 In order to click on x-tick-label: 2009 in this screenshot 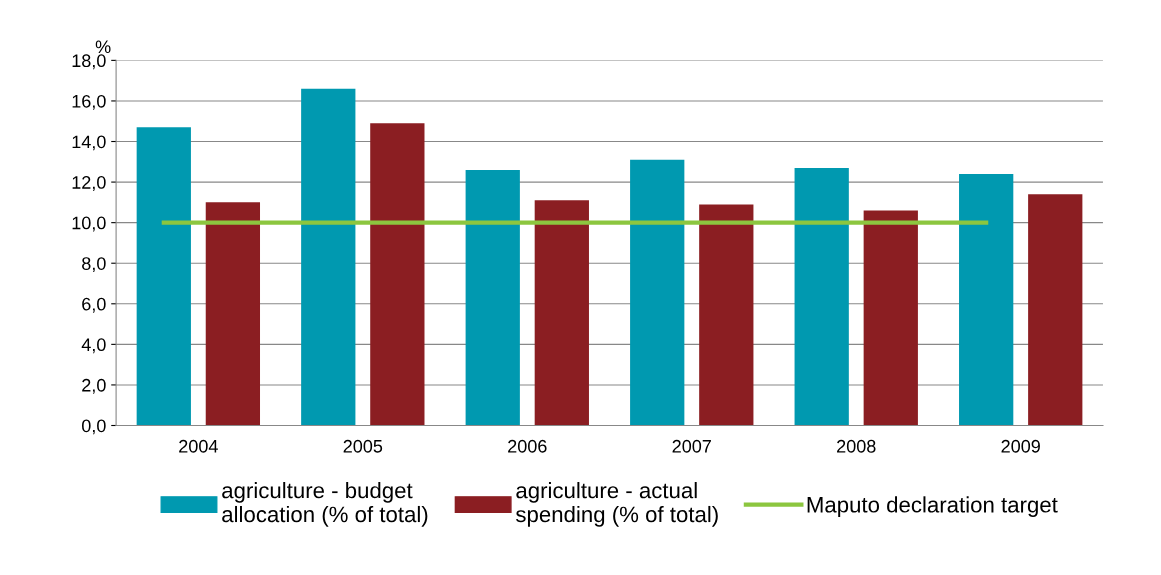, I will do `click(1020, 446)`.